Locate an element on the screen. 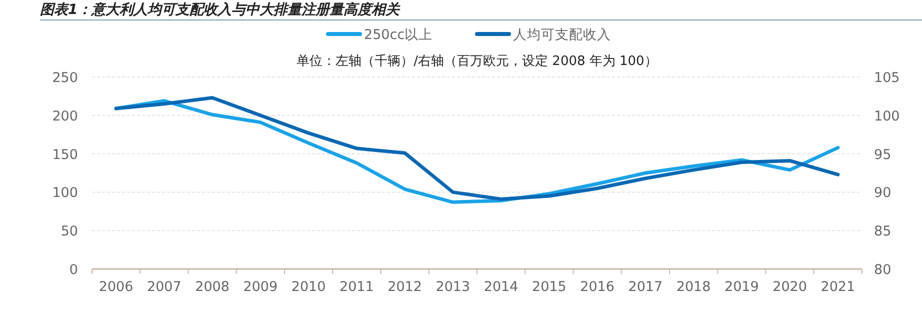 The image size is (922, 324). x-tick-label: 2011 is located at coordinates (357, 287).